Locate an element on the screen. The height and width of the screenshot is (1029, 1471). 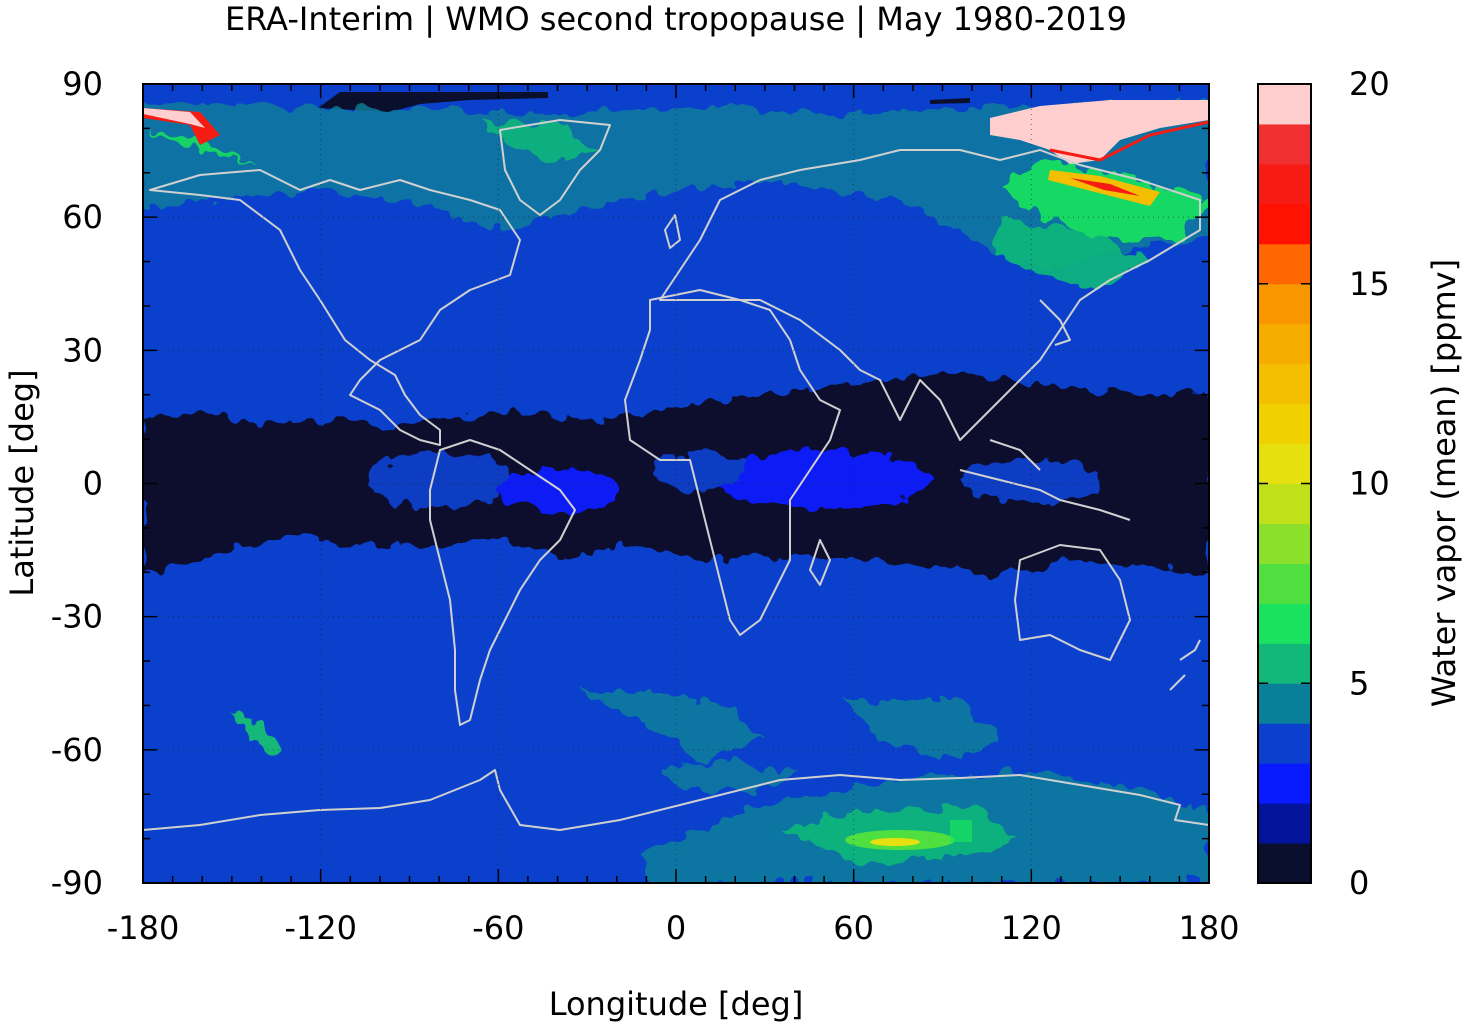
colorbar-tick-label: 0 is located at coordinates (1359, 883).